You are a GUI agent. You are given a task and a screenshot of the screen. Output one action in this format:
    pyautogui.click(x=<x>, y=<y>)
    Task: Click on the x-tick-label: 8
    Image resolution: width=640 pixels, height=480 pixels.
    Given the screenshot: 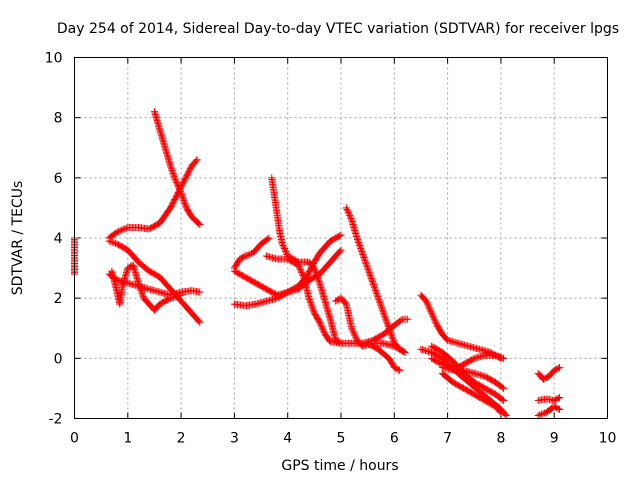 What is the action you would take?
    pyautogui.click(x=500, y=439)
    